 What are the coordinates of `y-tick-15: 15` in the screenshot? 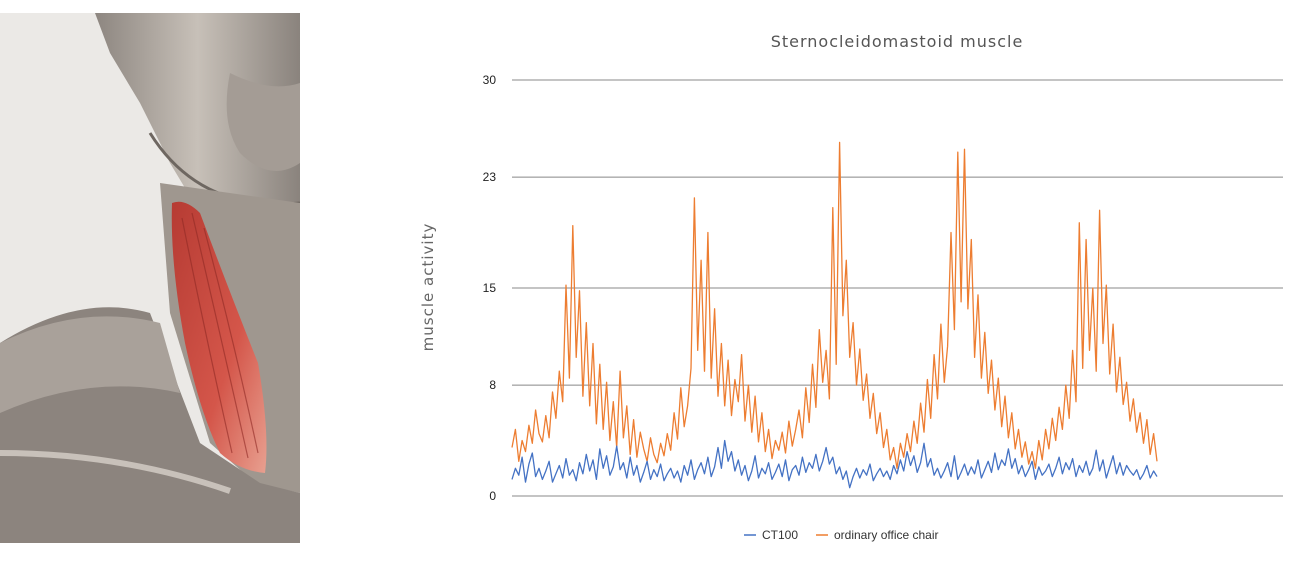 It's located at (490, 288).